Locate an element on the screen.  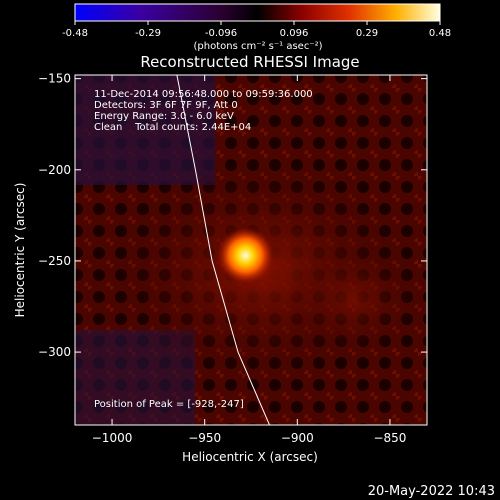
x-tick-label: −850 is located at coordinates (389, 438).